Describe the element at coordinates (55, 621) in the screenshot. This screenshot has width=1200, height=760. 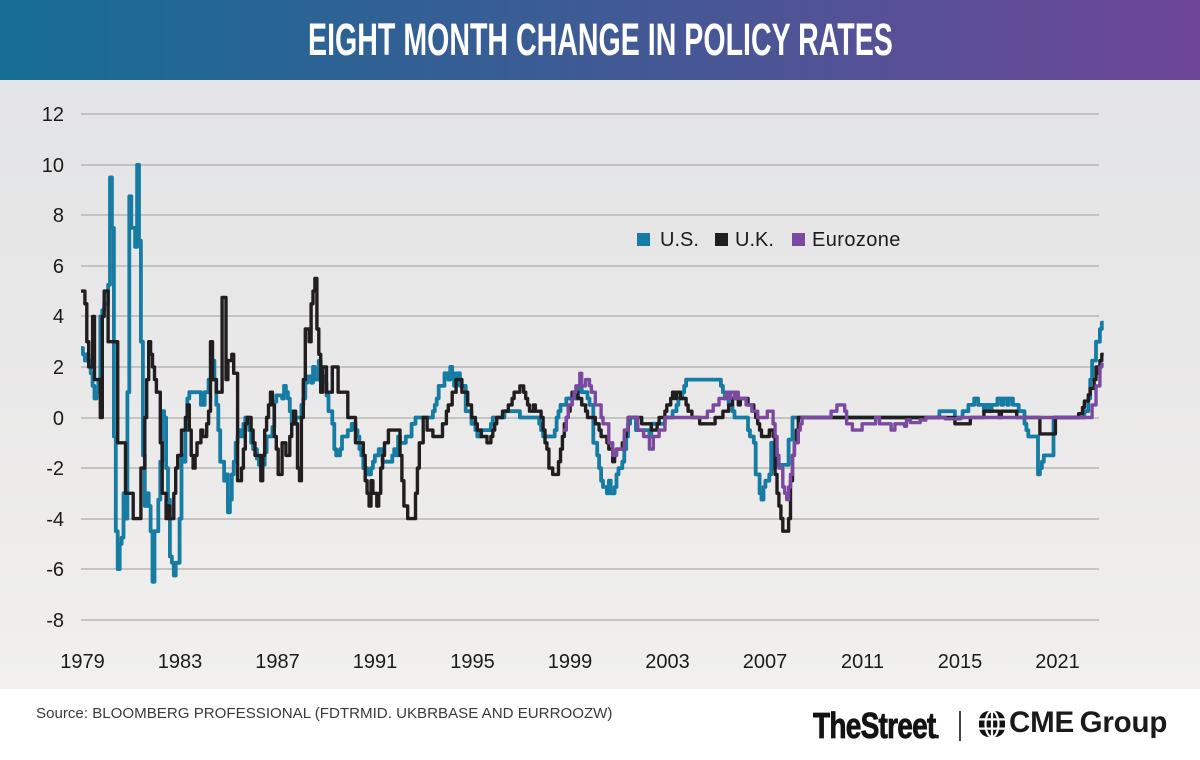
I see `svg-text: -8` at that location.